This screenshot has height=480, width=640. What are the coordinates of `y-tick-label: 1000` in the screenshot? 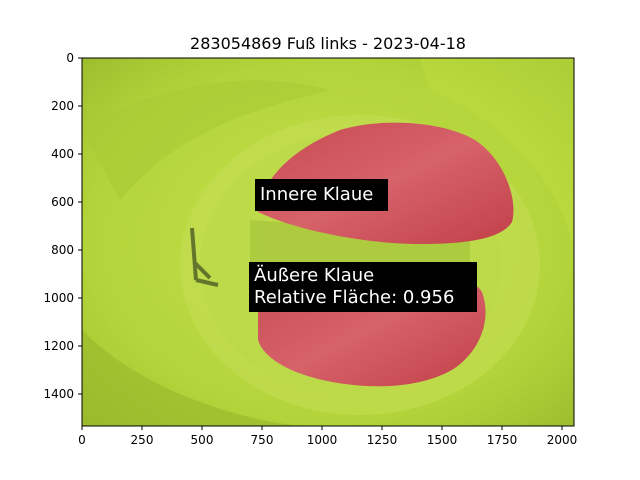 It's located at (58, 298).